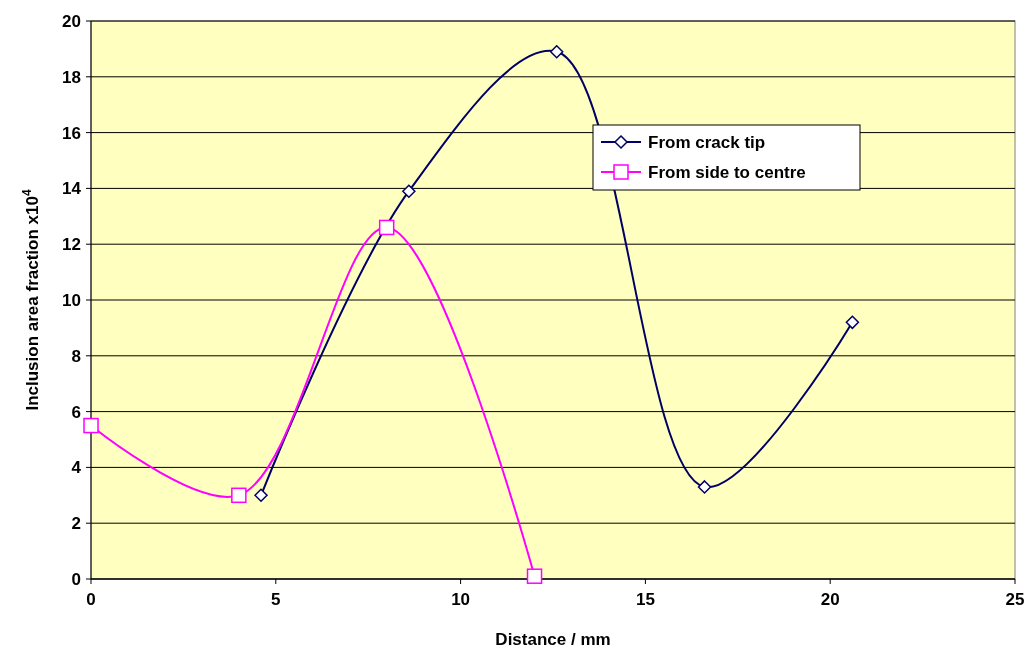 Image resolution: width=1032 pixels, height=660 pixels. Describe the element at coordinates (830, 599) in the screenshot. I see `x-tick-label: 20` at that location.